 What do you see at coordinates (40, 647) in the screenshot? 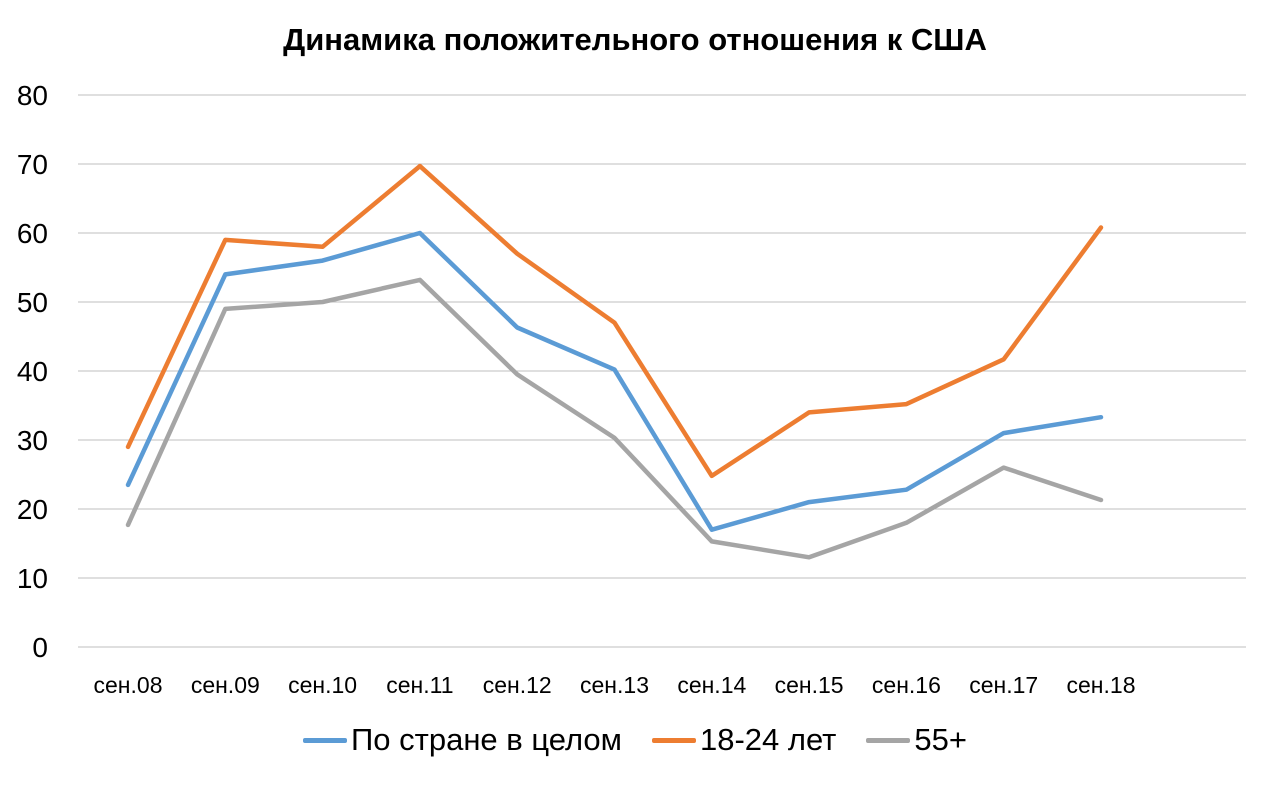
I see `y-tick-label: 0` at bounding box center [40, 647].